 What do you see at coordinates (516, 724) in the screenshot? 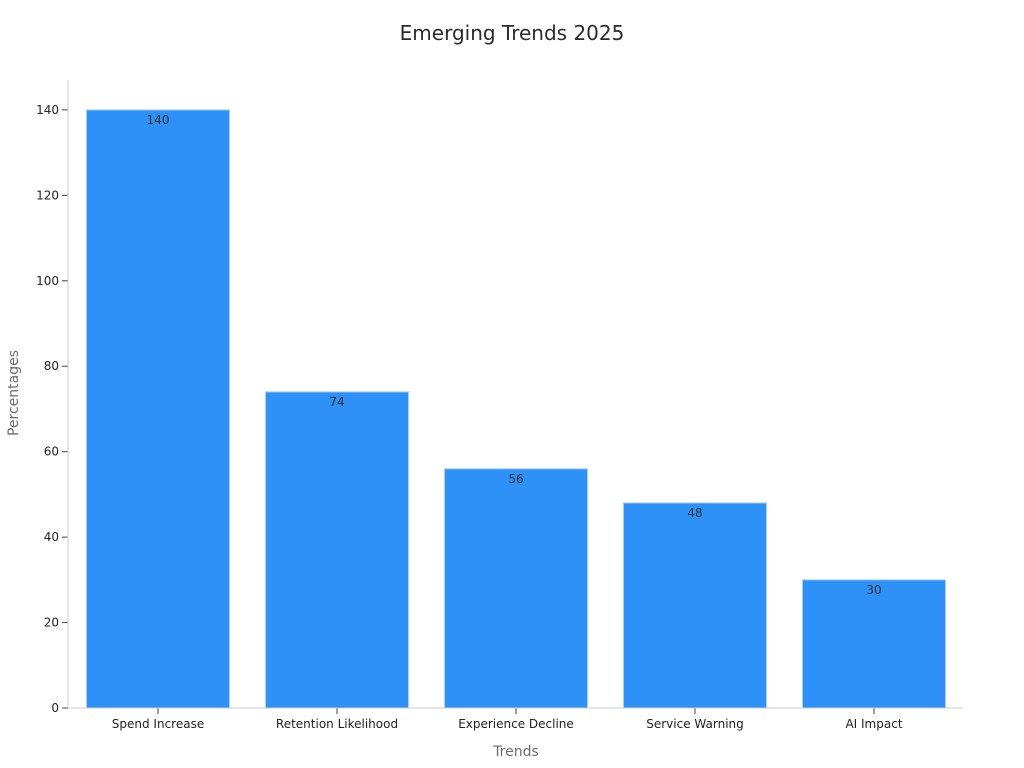
I see `x-tick-label: Experience Decline` at bounding box center [516, 724].